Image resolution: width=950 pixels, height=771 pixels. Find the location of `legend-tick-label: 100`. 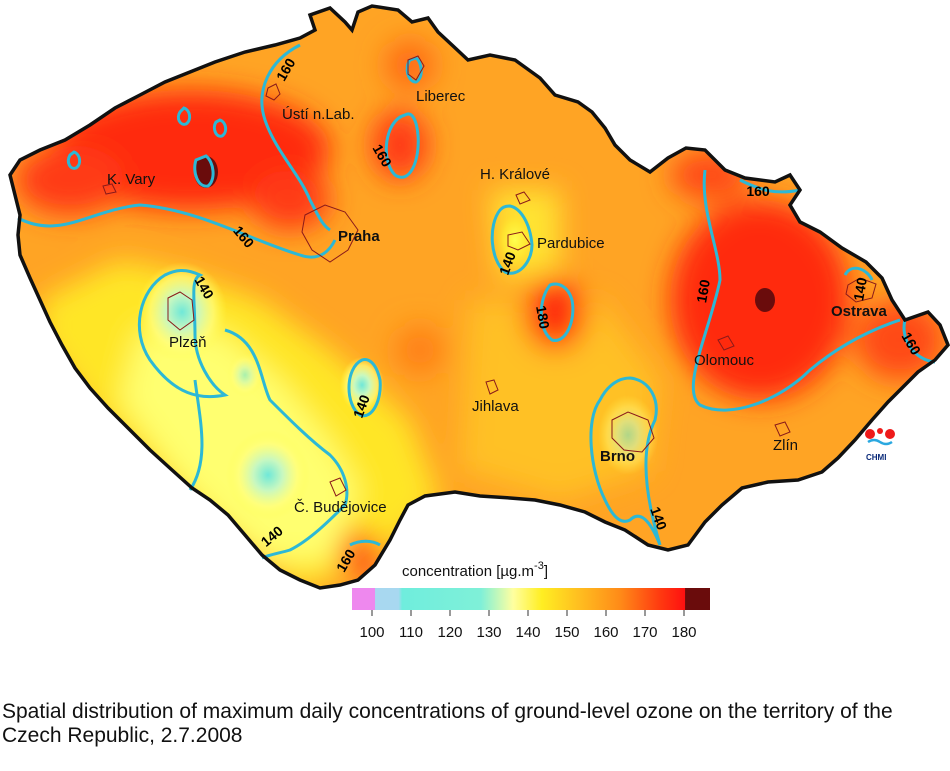

legend-tick-label: 100 is located at coordinates (371, 632).